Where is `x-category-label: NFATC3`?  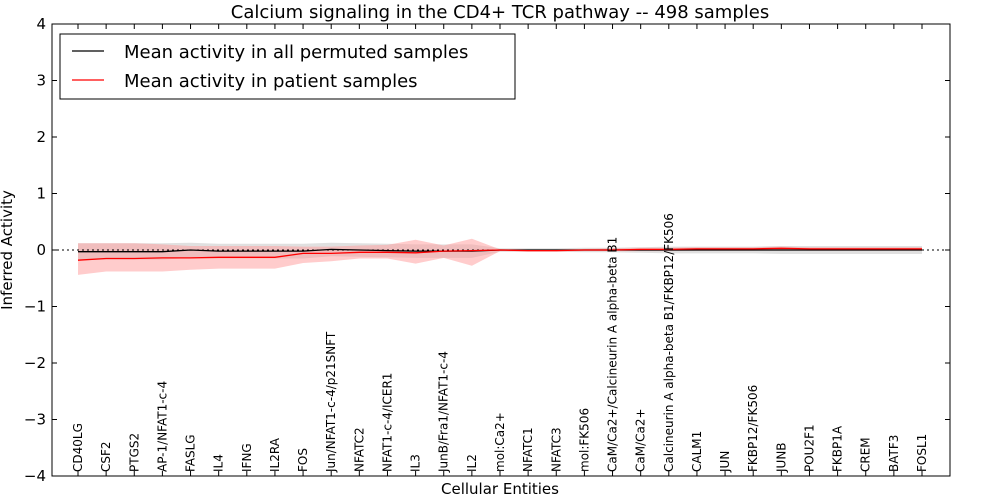
x-category-label: NFATC3 is located at coordinates (556, 449).